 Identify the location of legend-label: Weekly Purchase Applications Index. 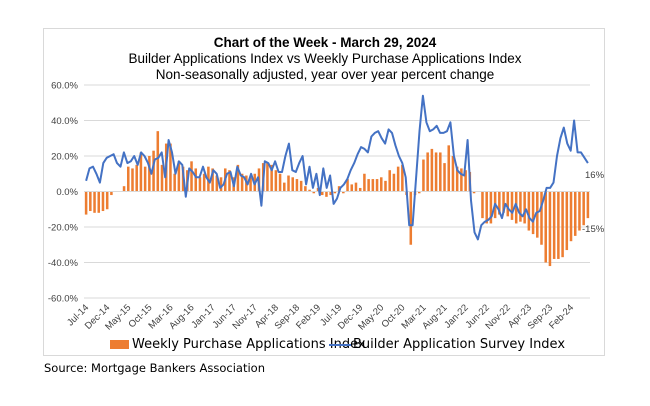
(249, 344).